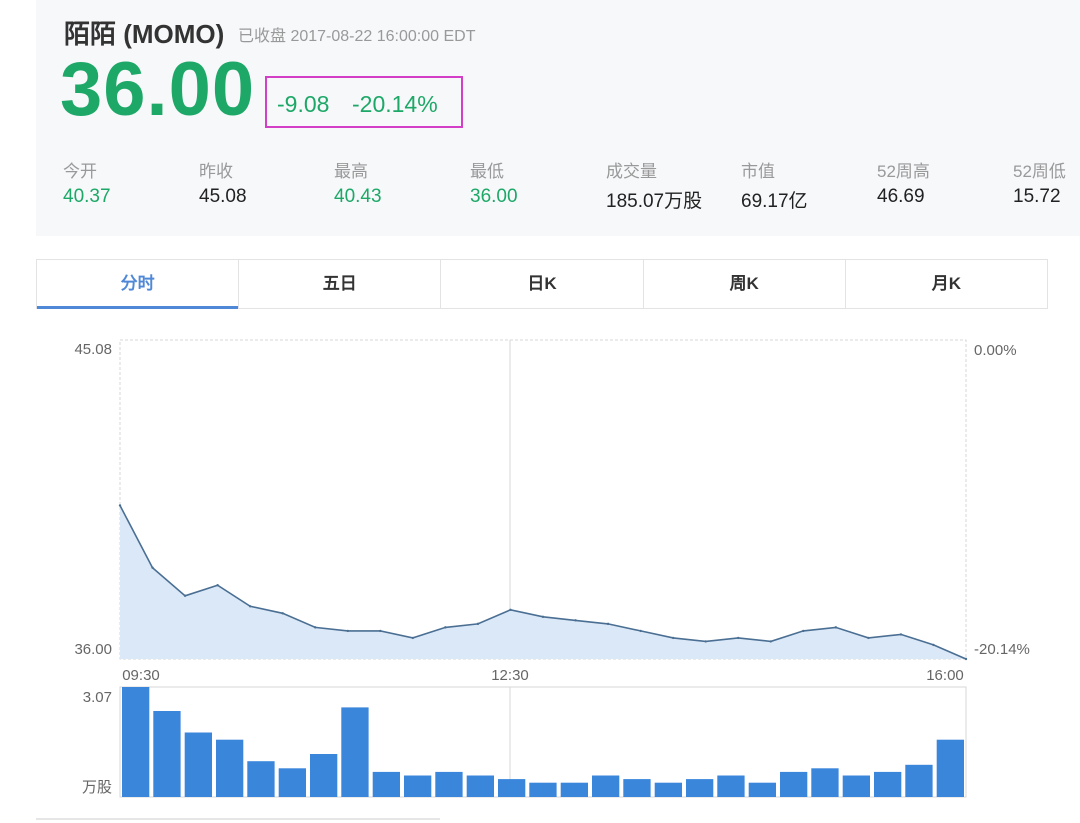  What do you see at coordinates (995, 350) in the screenshot?
I see `y-right-top-label: 0.00%` at bounding box center [995, 350].